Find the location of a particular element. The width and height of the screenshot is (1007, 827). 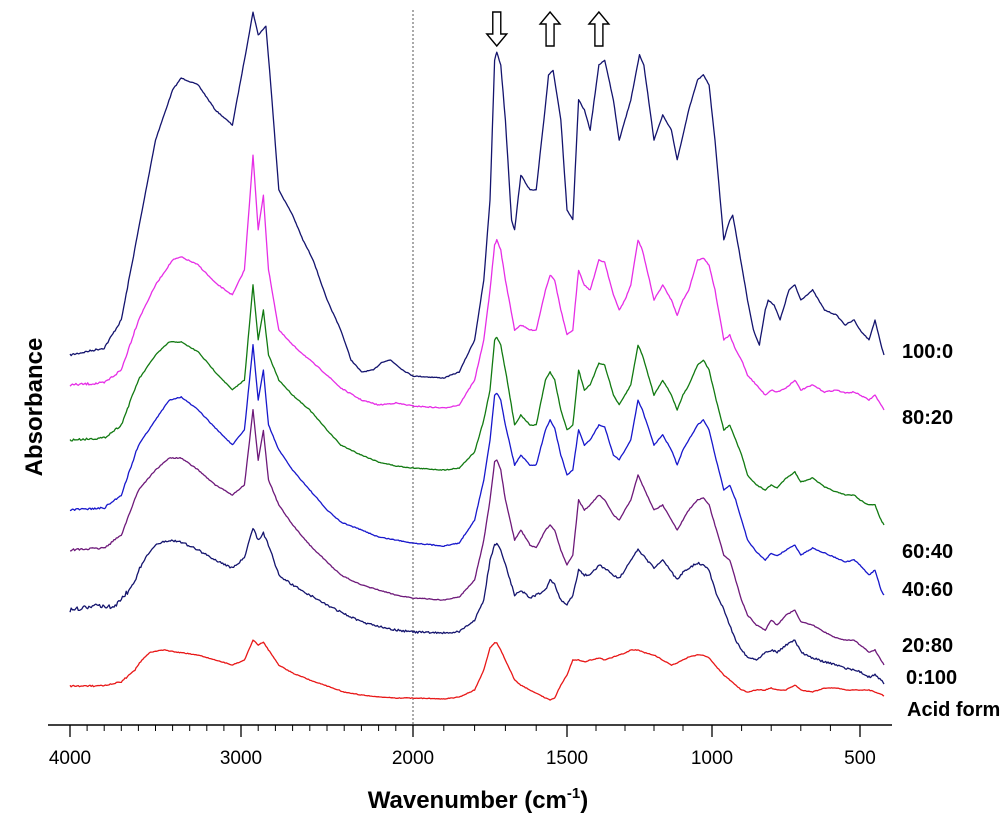

x-tick-label-2: 2000 is located at coordinates (413, 758).